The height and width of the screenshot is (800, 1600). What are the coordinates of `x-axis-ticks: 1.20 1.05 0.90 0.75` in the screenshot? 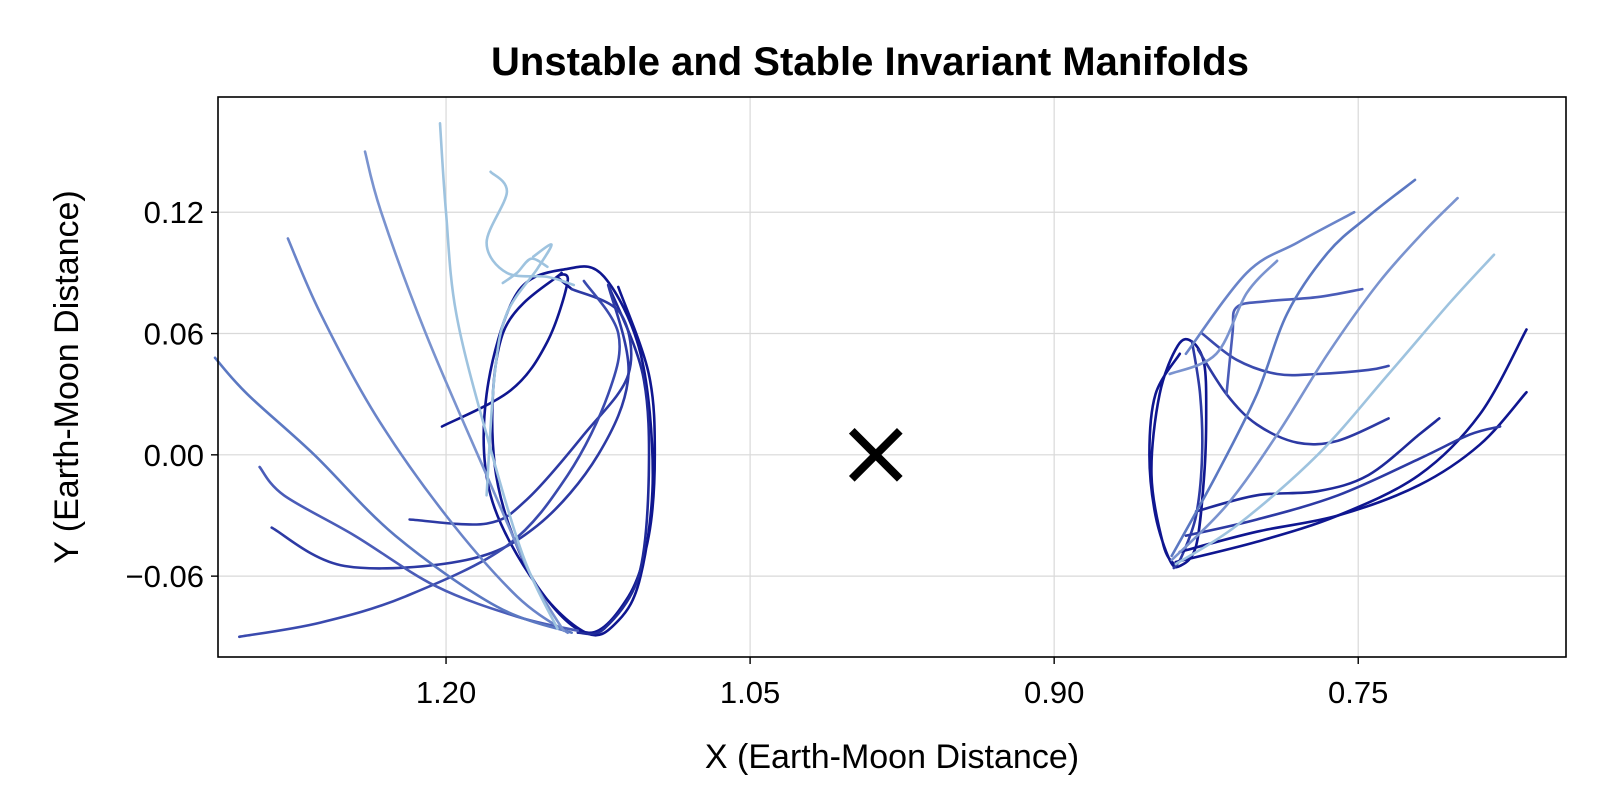 It's located at (902, 683).